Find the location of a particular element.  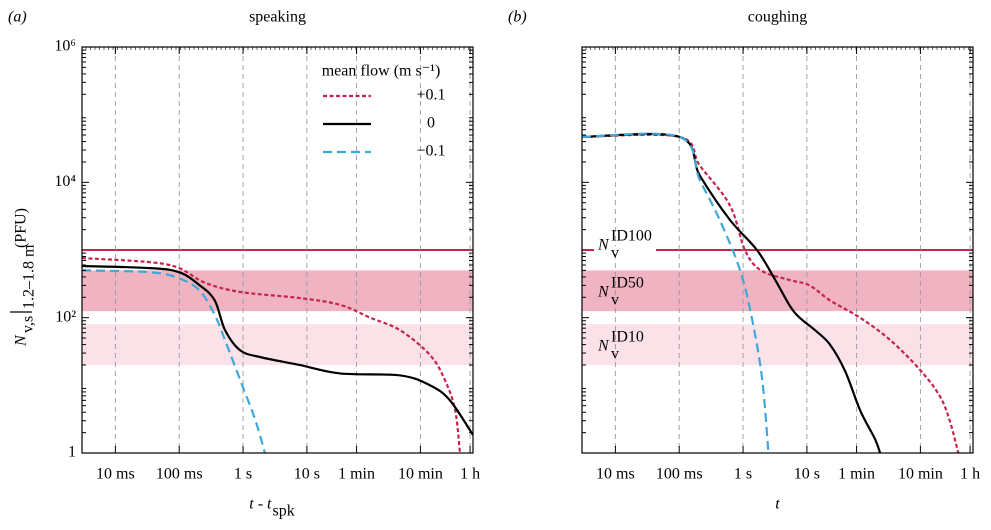

y-label-sub: v,s is located at coordinates (28, 324).